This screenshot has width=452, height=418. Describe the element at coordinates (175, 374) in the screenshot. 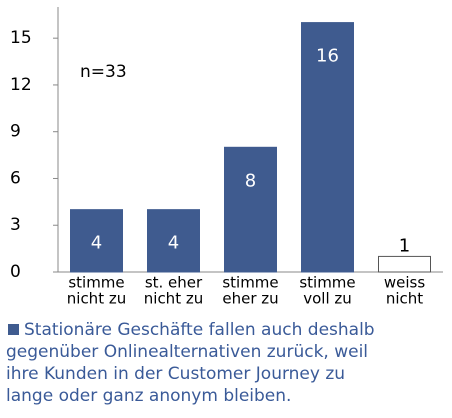

I see `caption-line: ihre Kunden in der Customer Journey zu` at that location.